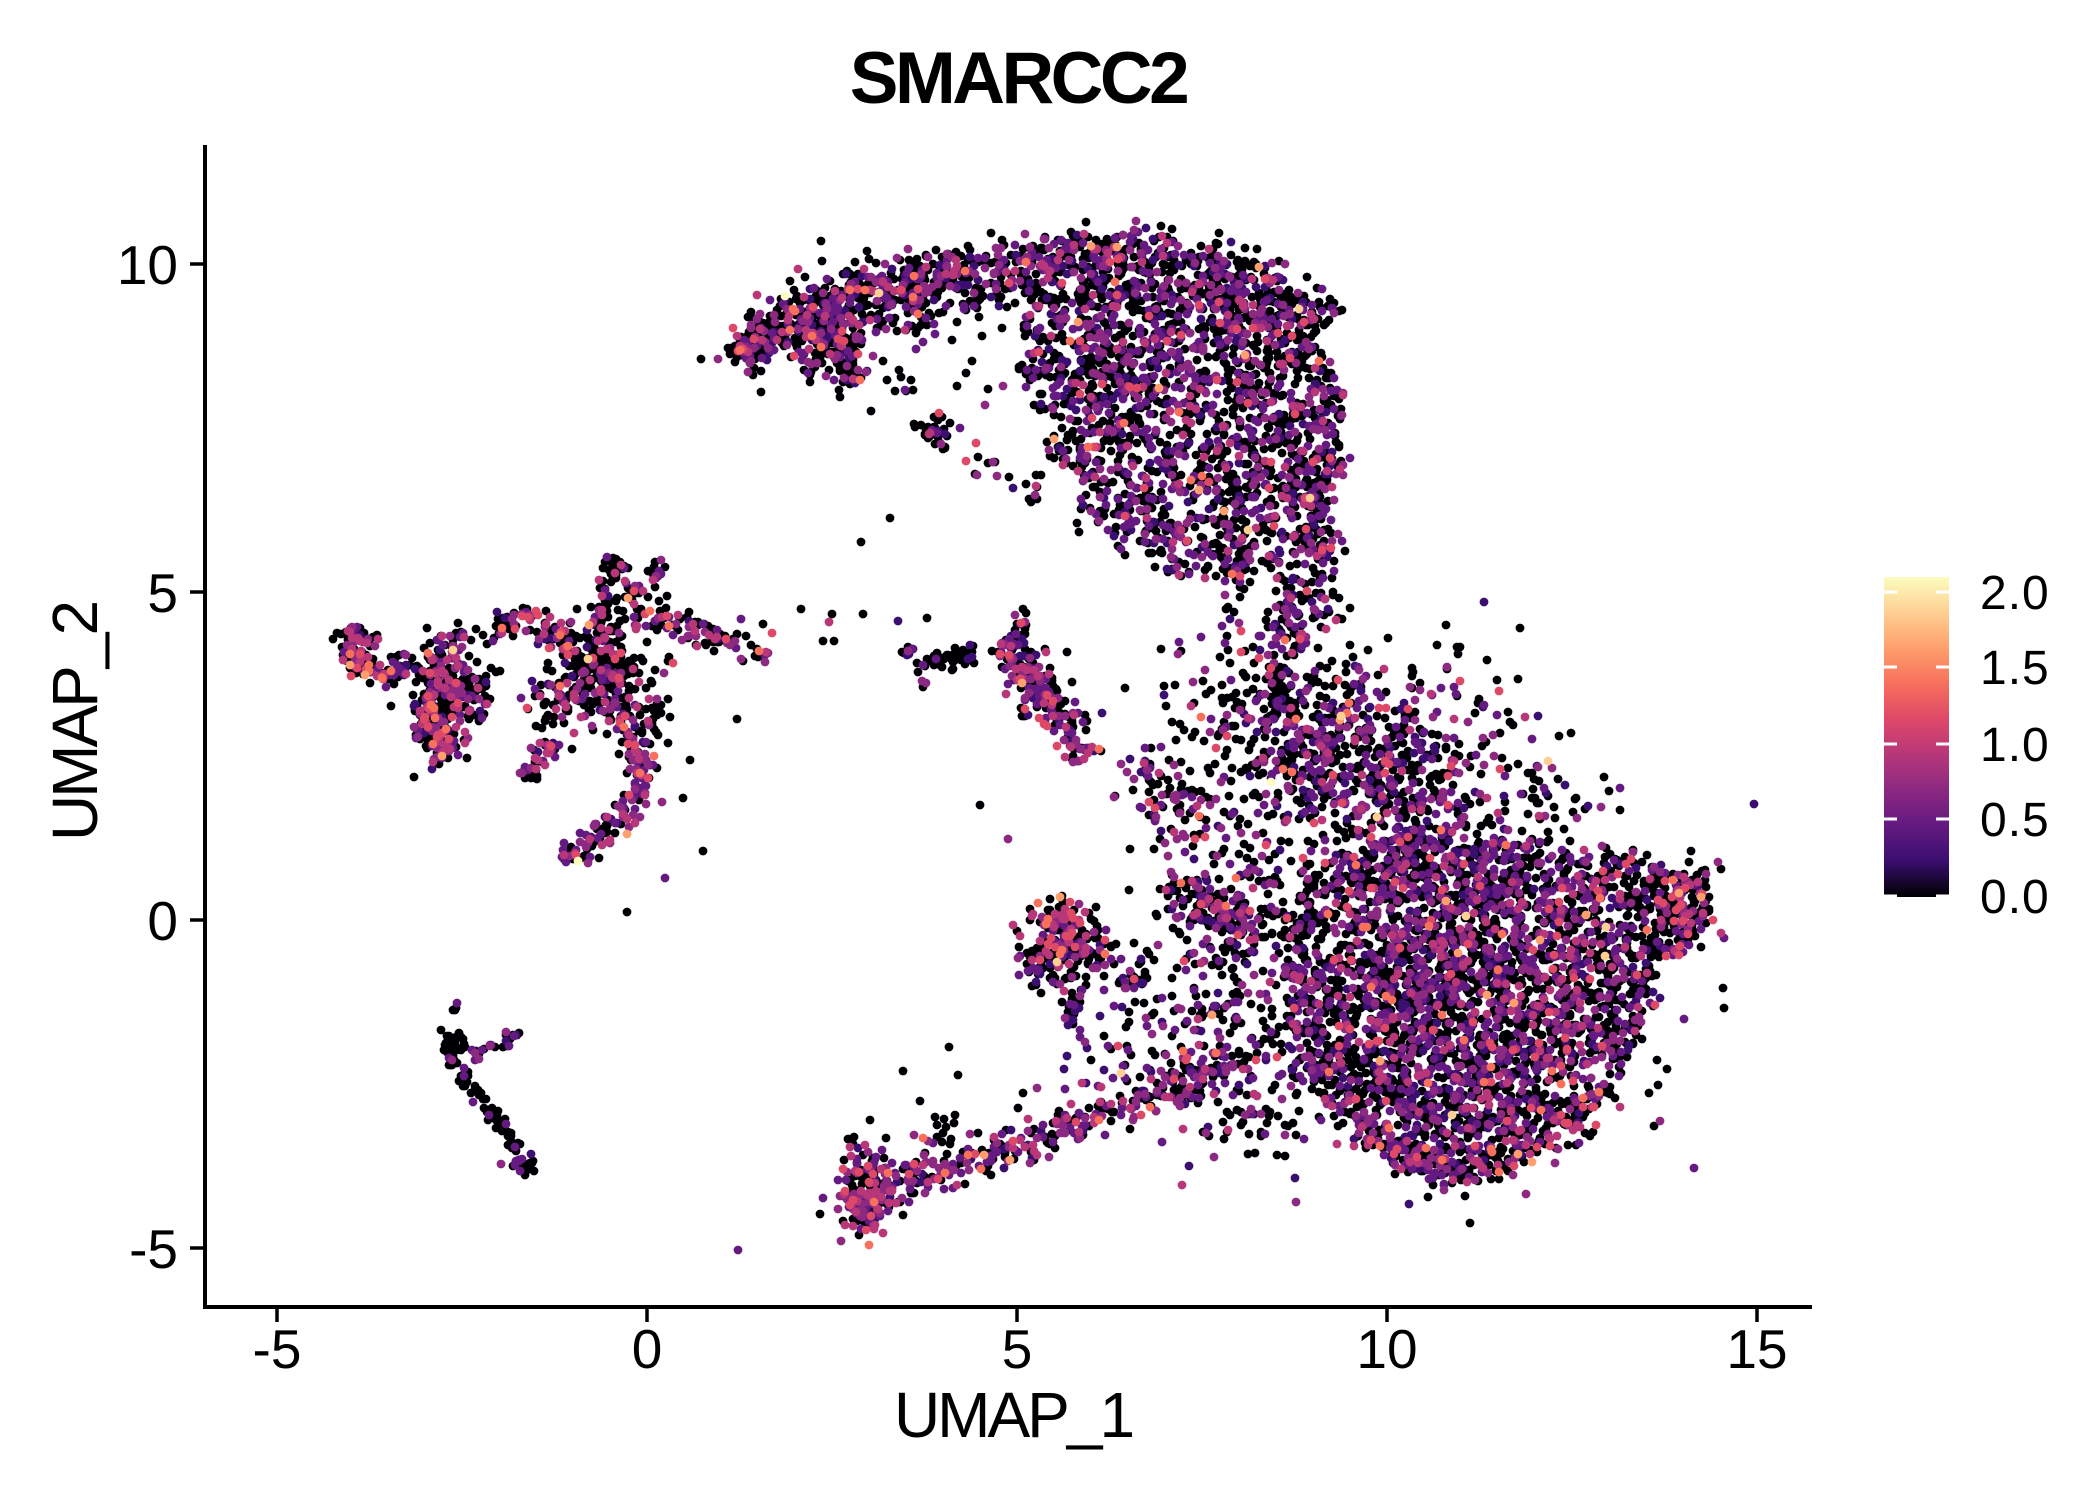  Describe the element at coordinates (75, 722) in the screenshot. I see `svg-text: UMAP_2` at that location.